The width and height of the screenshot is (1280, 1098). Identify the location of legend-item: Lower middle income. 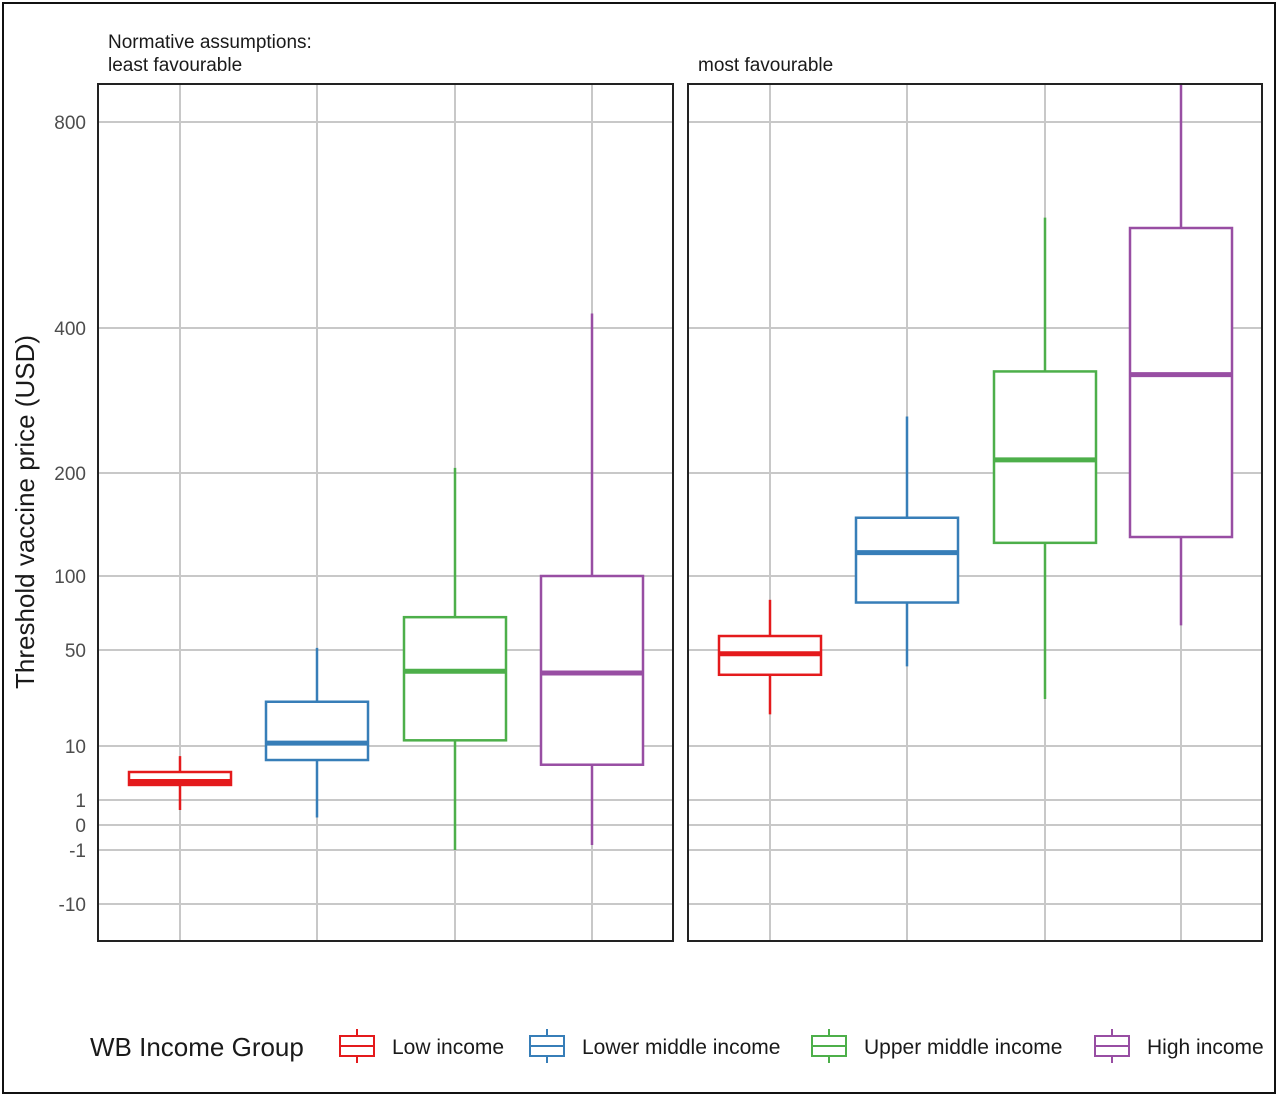
(654, 1046).